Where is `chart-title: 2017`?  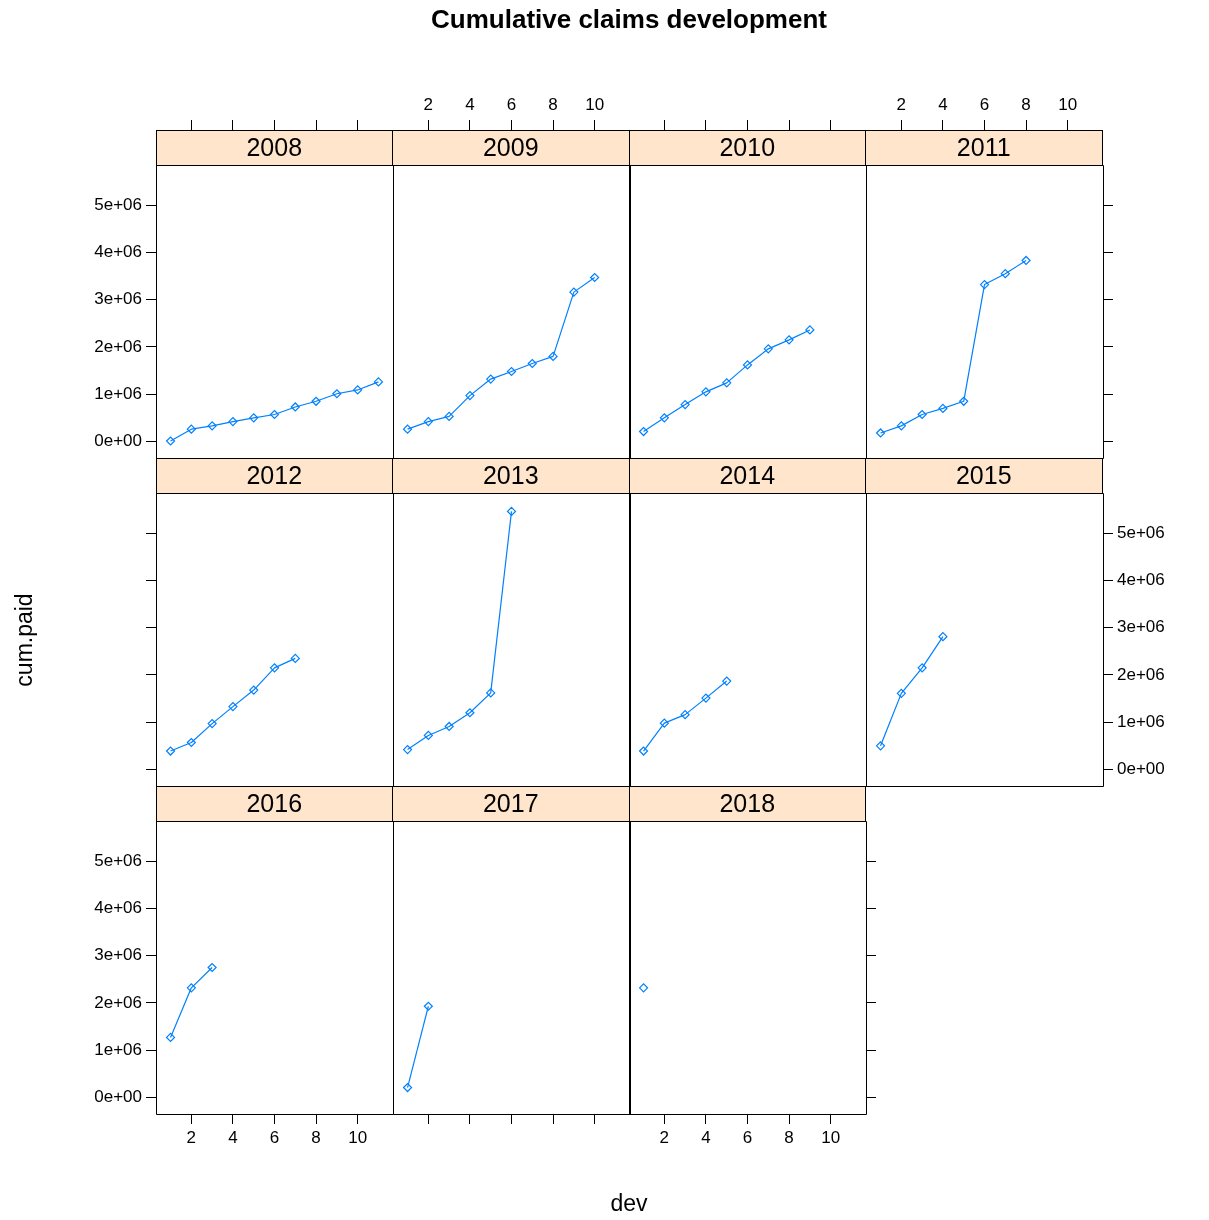 chart-title: 2017 is located at coordinates (511, 804).